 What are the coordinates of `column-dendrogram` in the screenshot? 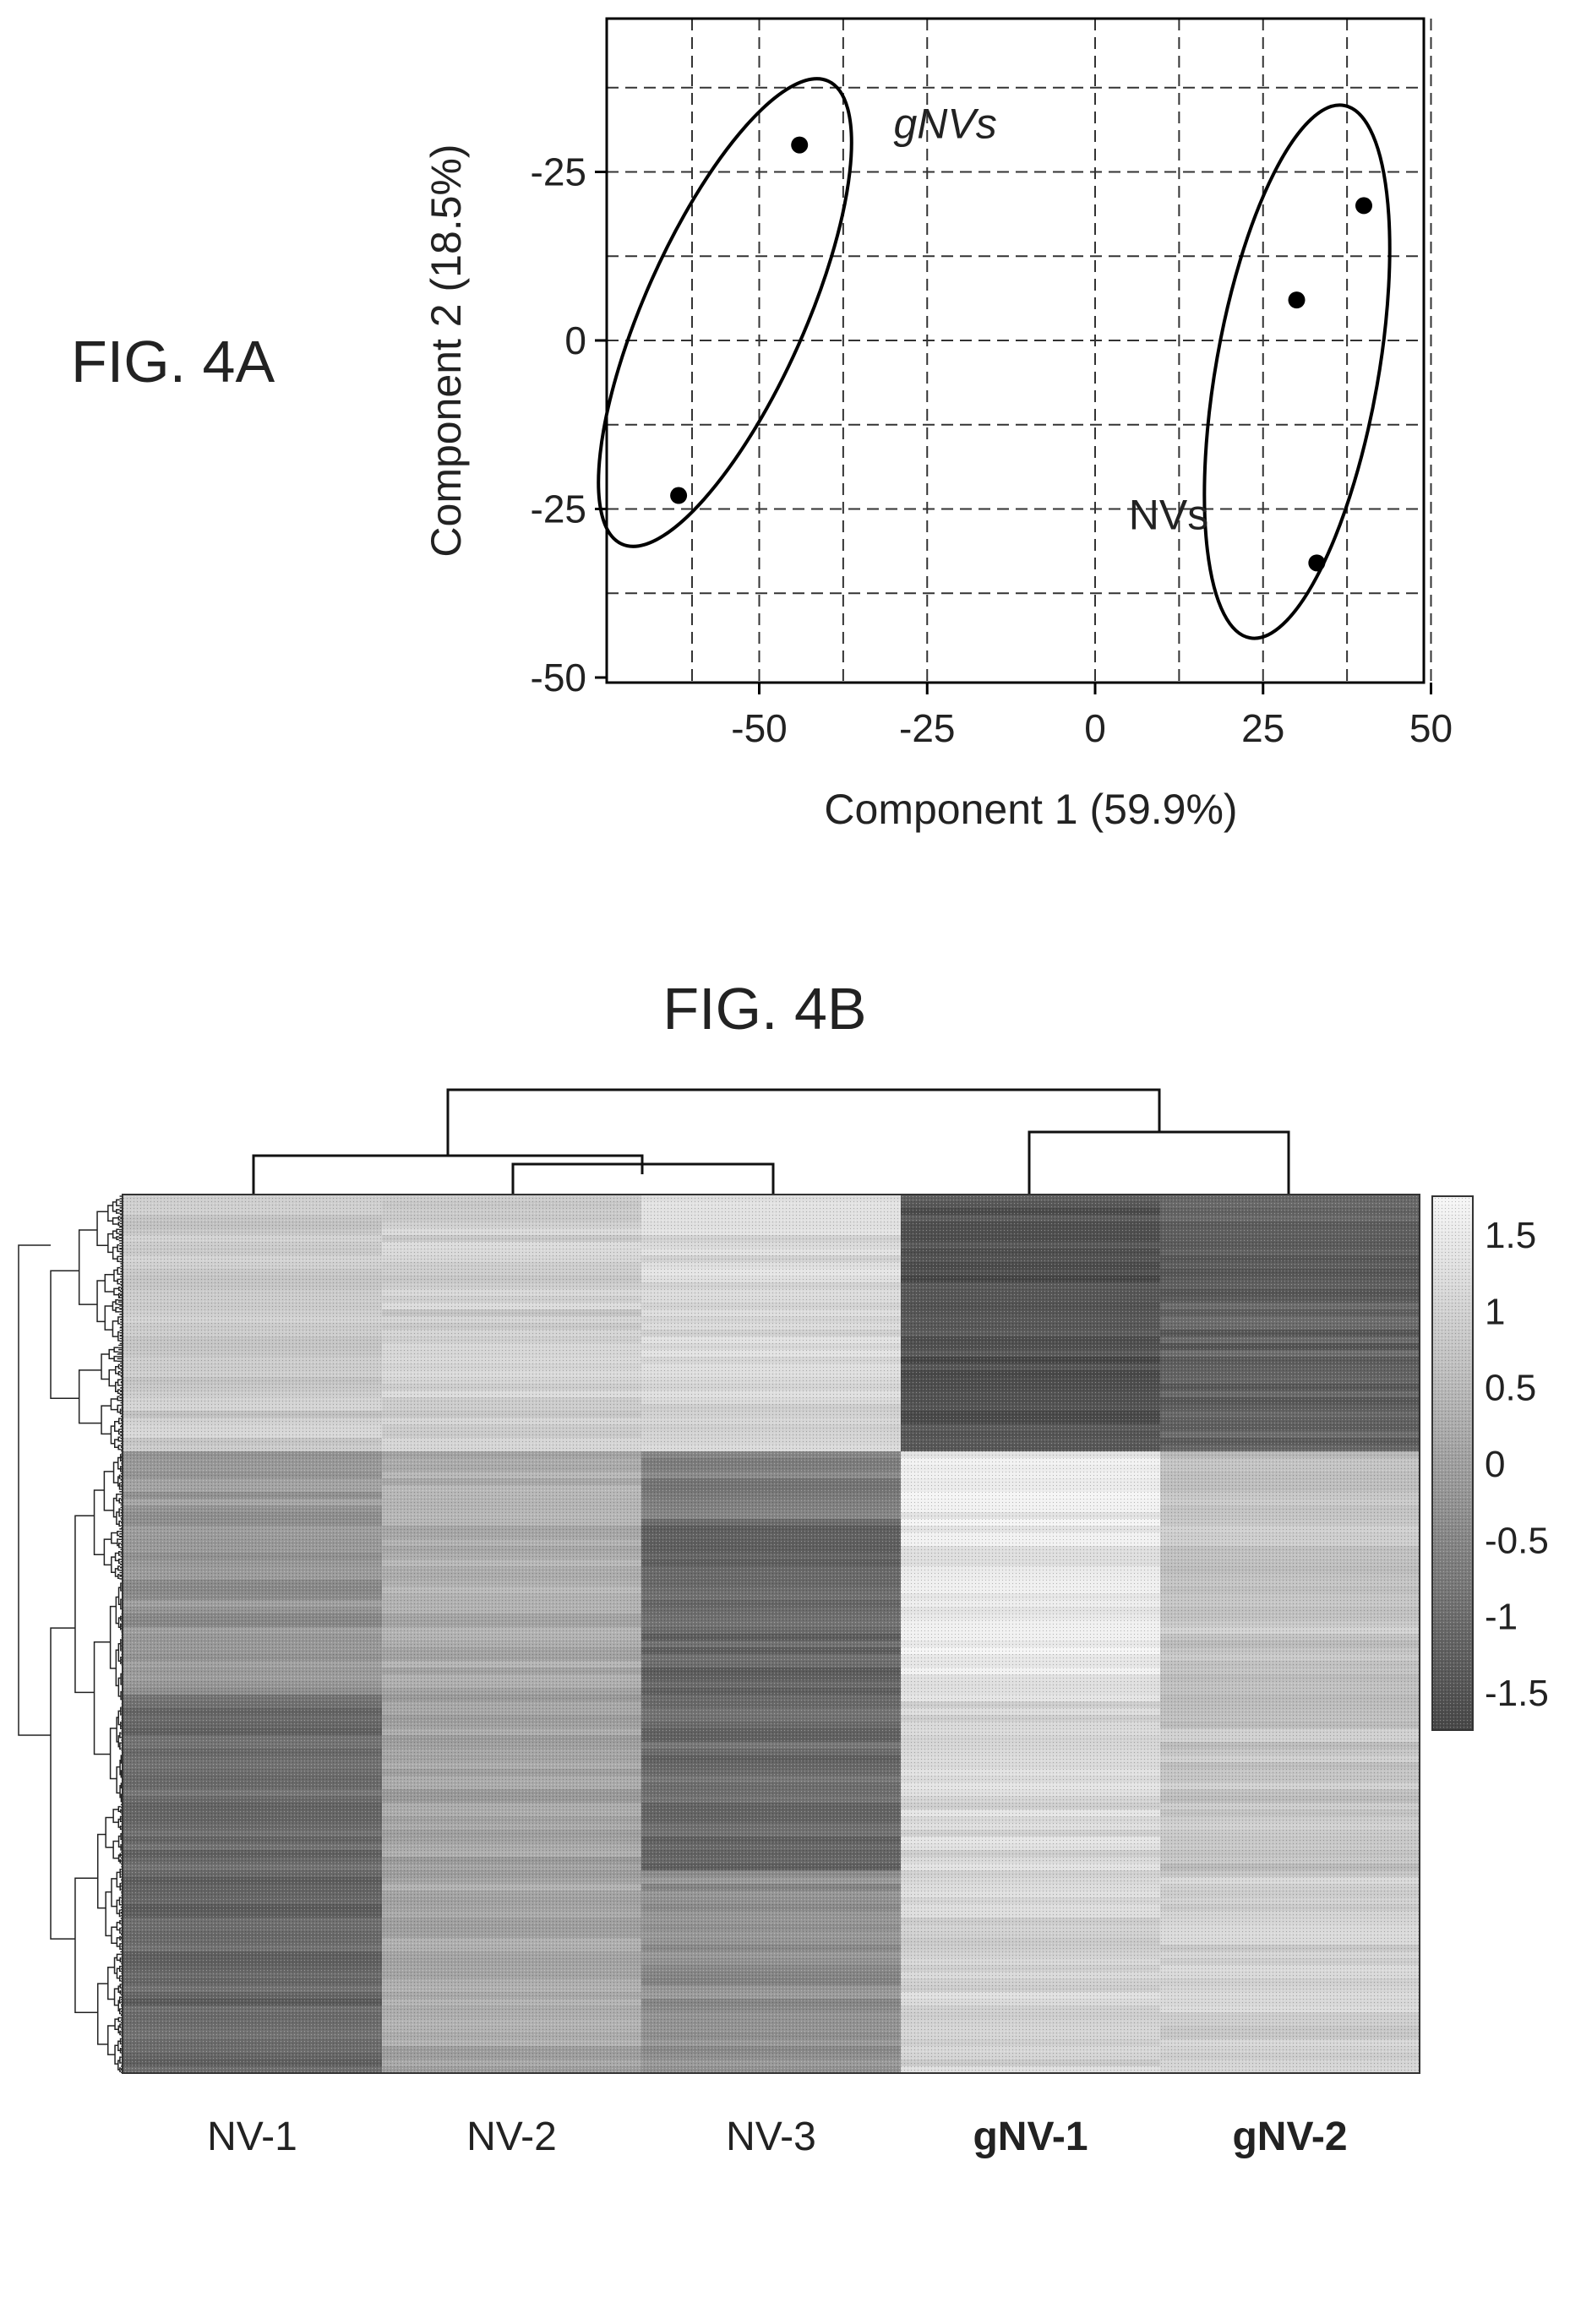 It's located at (771, 1141).